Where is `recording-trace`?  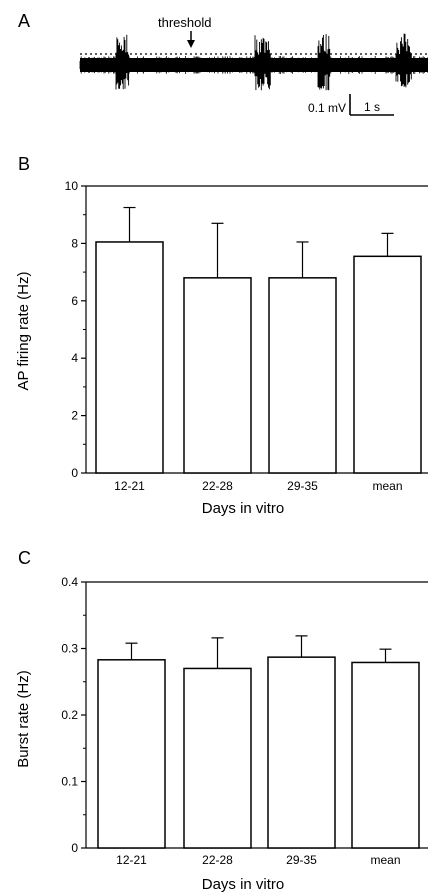
recording-trace is located at coordinates (253, 62).